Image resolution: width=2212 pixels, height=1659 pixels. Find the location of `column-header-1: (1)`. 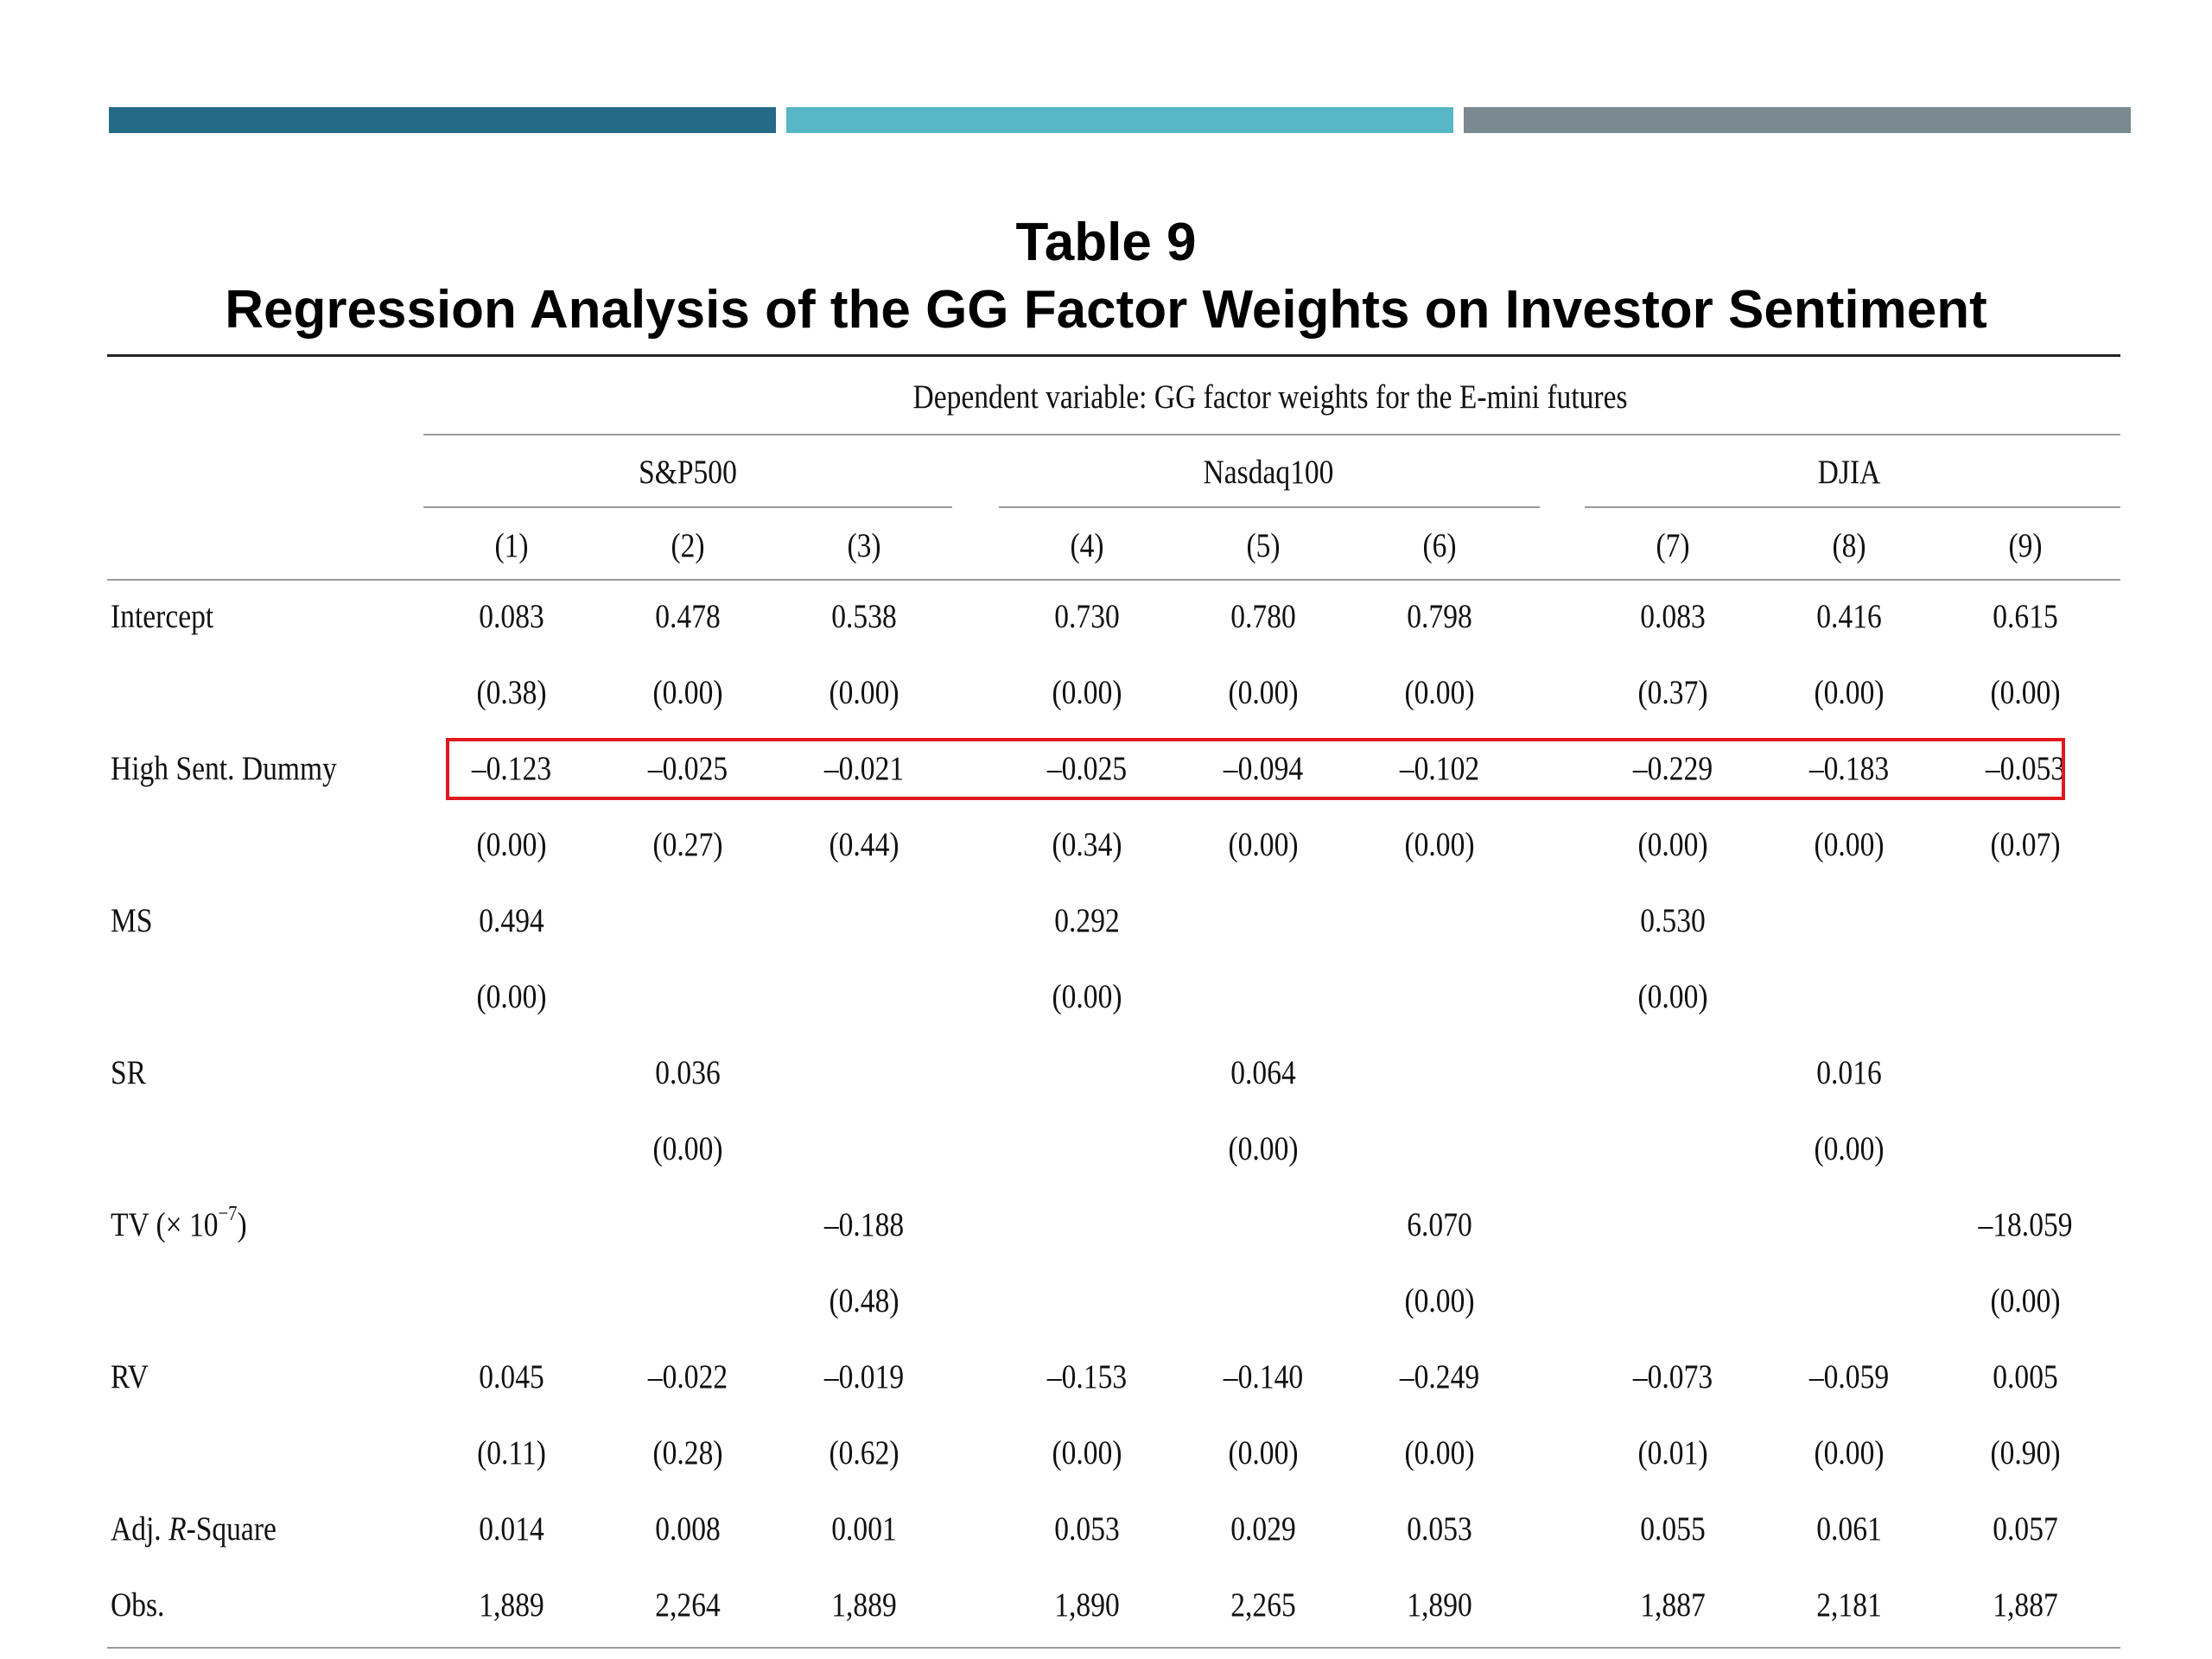

column-header-1: (1) is located at coordinates (511, 545).